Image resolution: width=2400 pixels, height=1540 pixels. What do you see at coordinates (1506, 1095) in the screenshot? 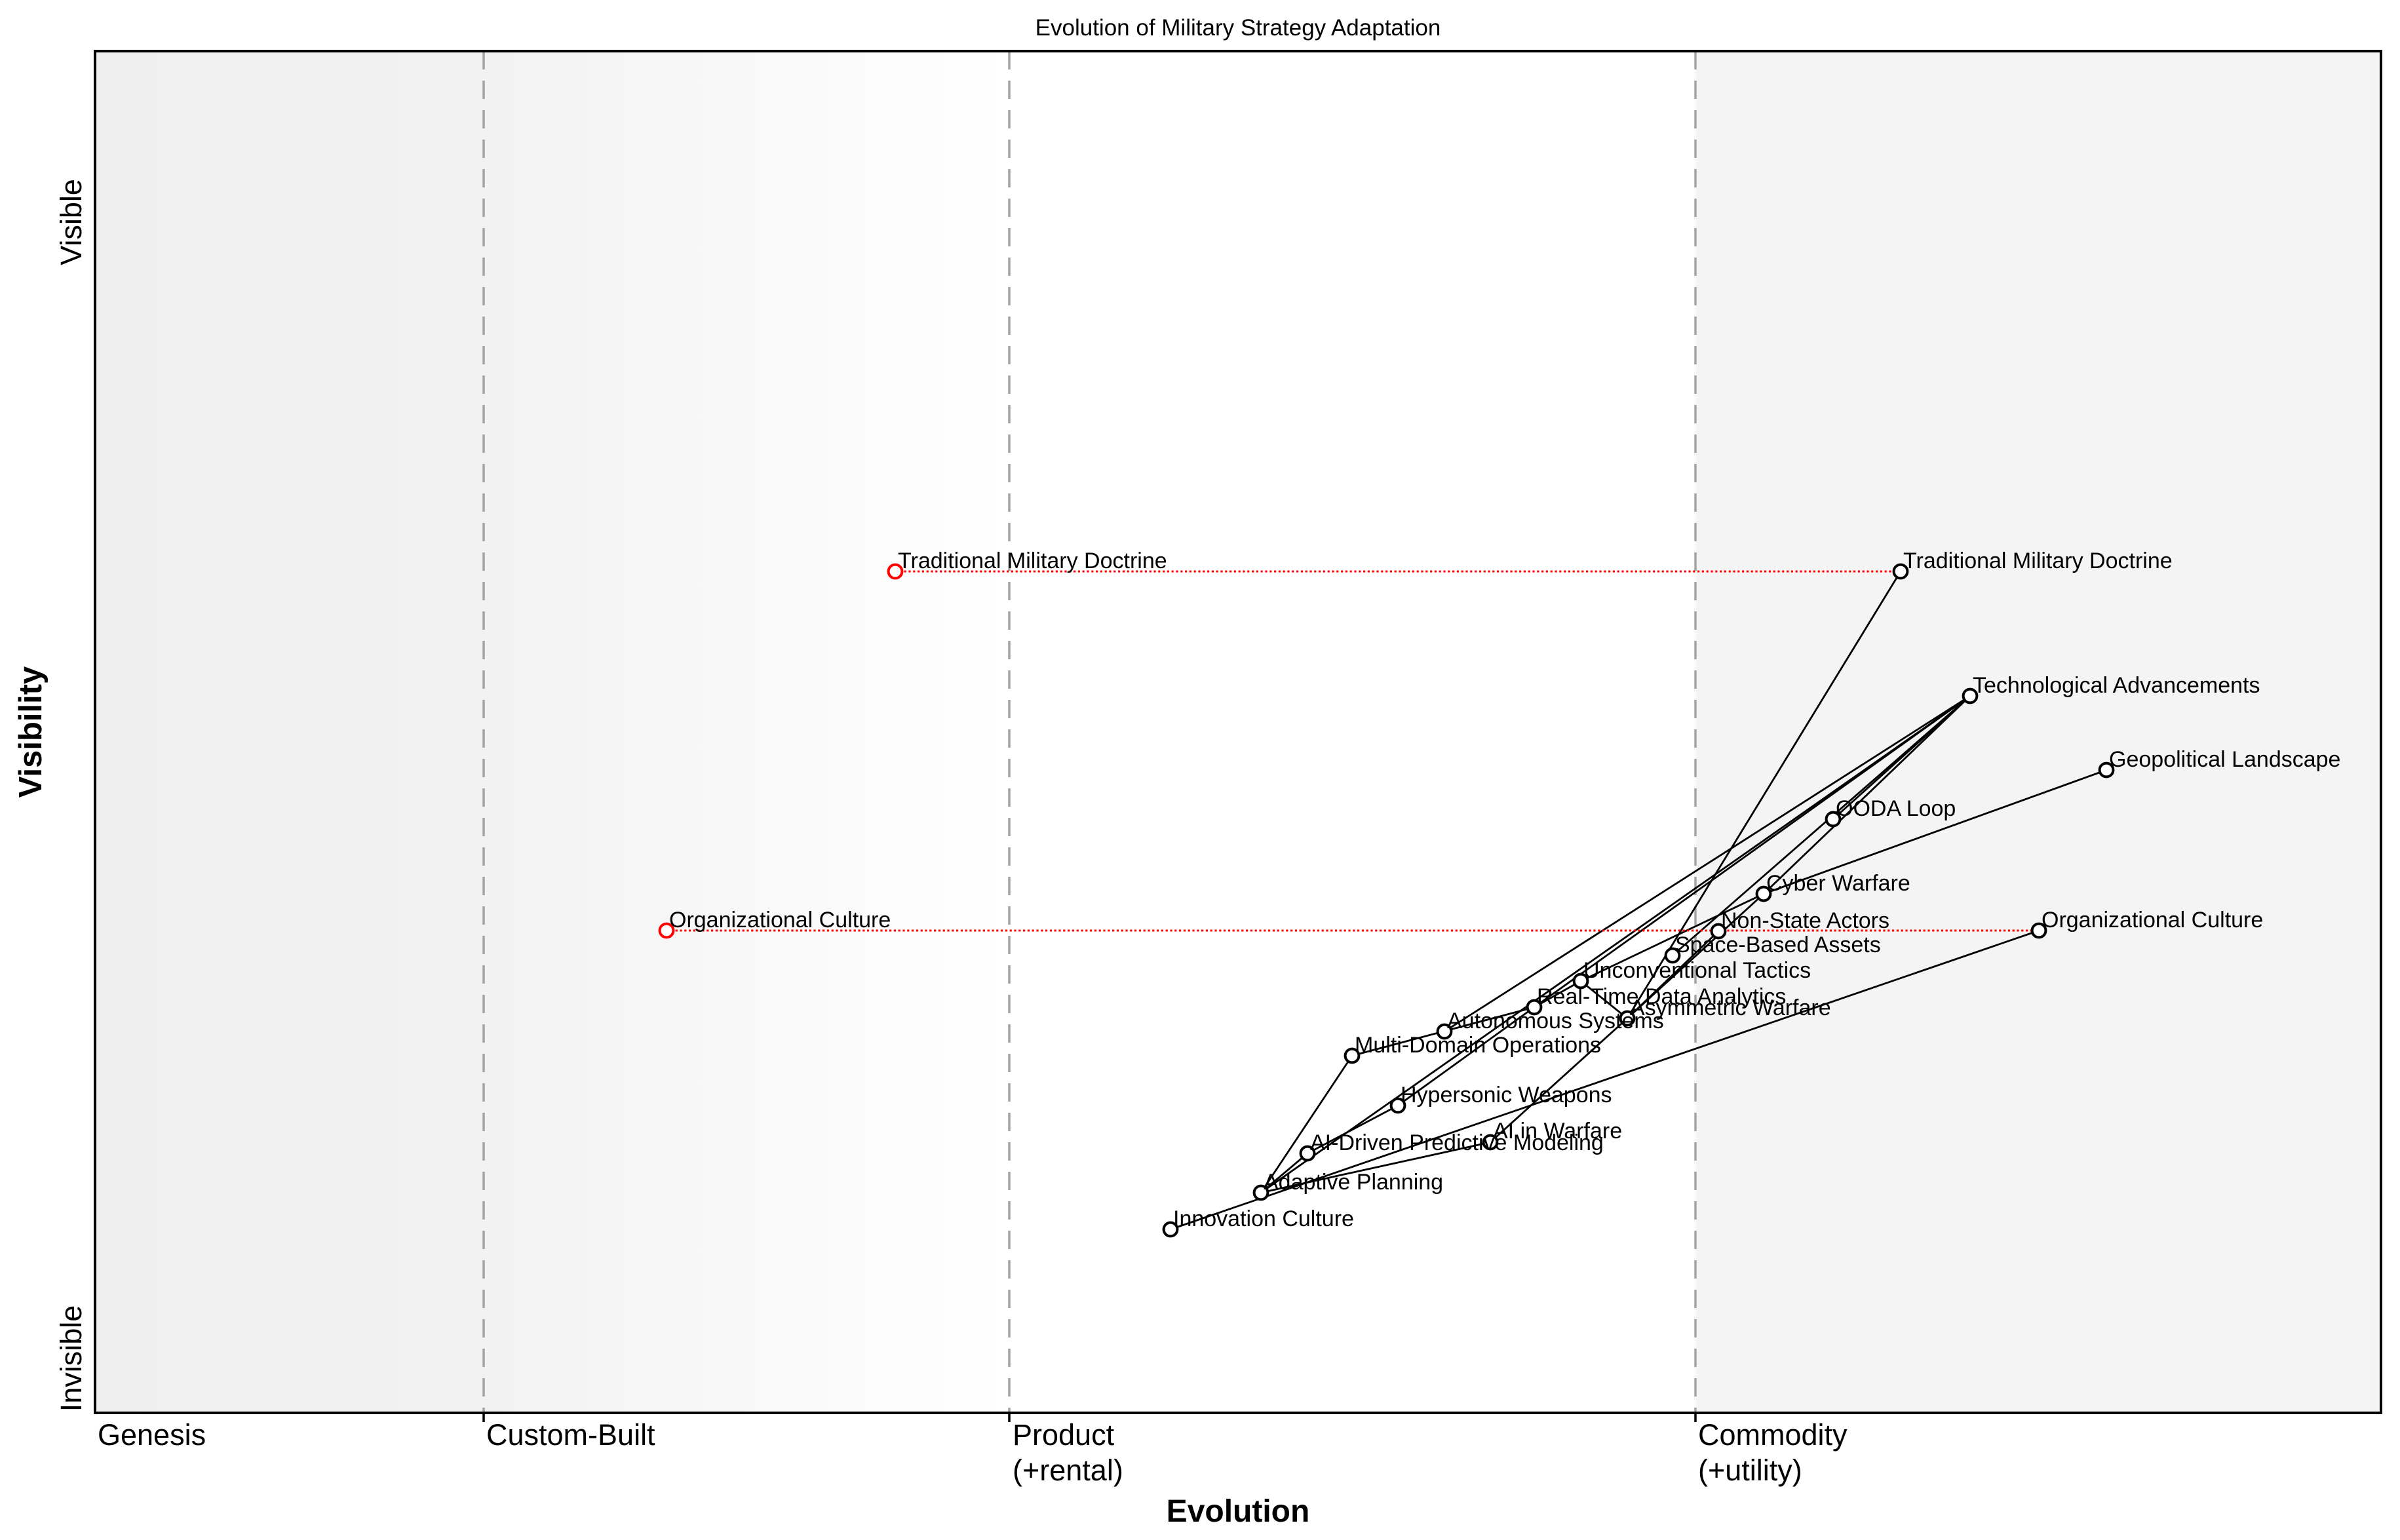
I see `svg-text: Hypersonic Weapons` at bounding box center [1506, 1095].